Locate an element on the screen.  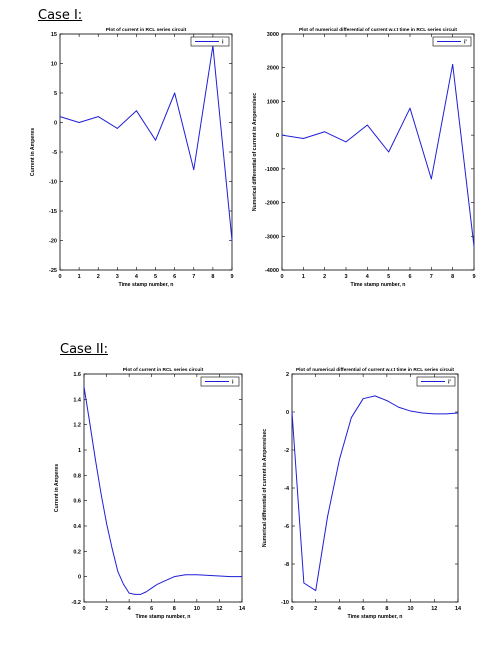
y-tick-label: 0.6 is located at coordinates (77, 502).